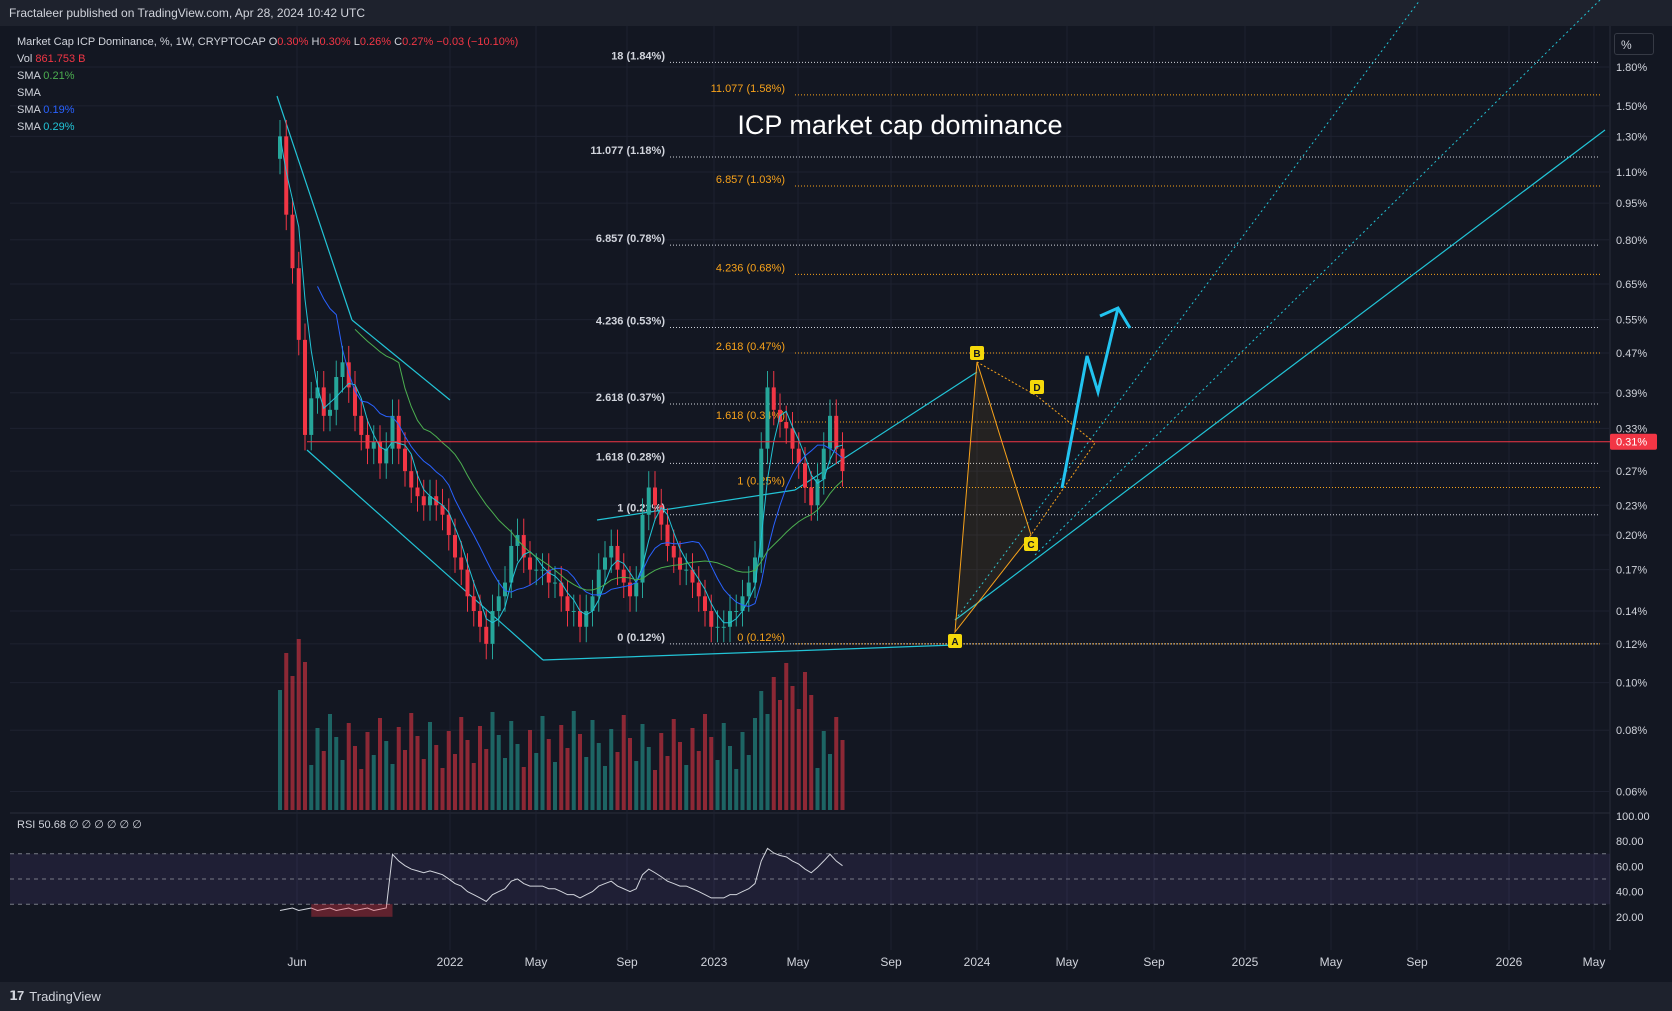  Describe the element at coordinates (1509, 962) in the screenshot. I see `x-tick-label: 2026` at that location.